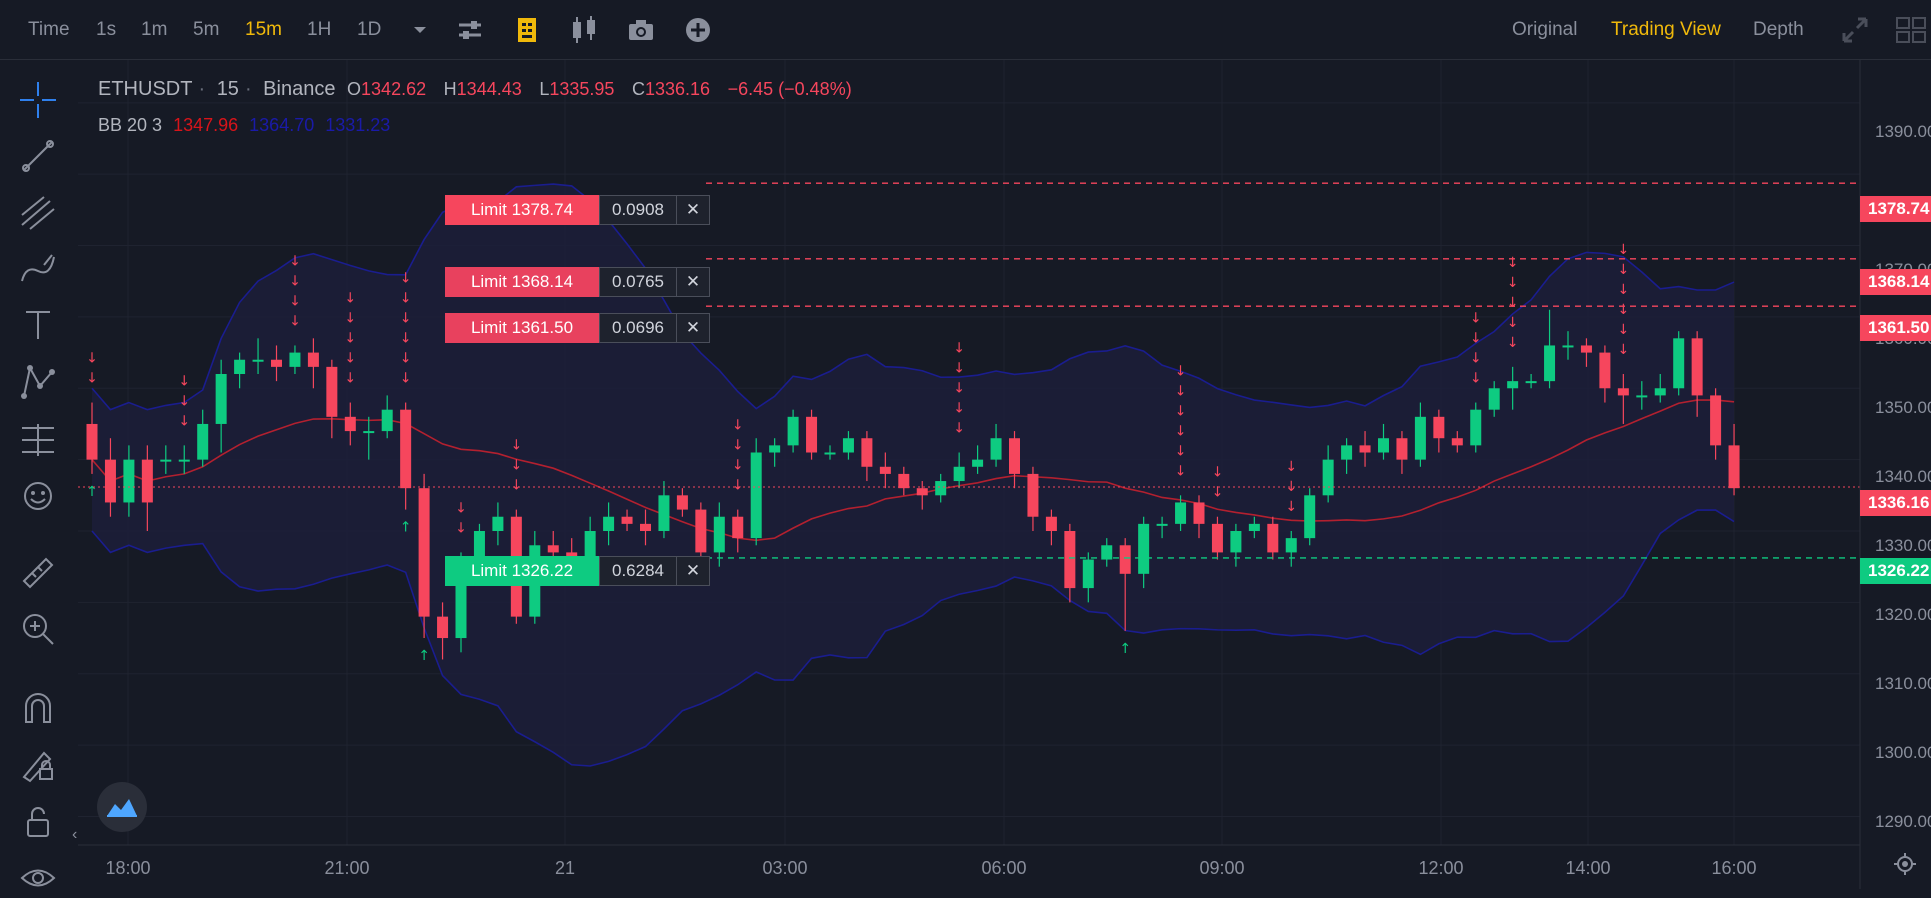 This screenshot has width=1931, height=898. Describe the element at coordinates (38, 213) in the screenshot. I see `fib-icon` at that location.